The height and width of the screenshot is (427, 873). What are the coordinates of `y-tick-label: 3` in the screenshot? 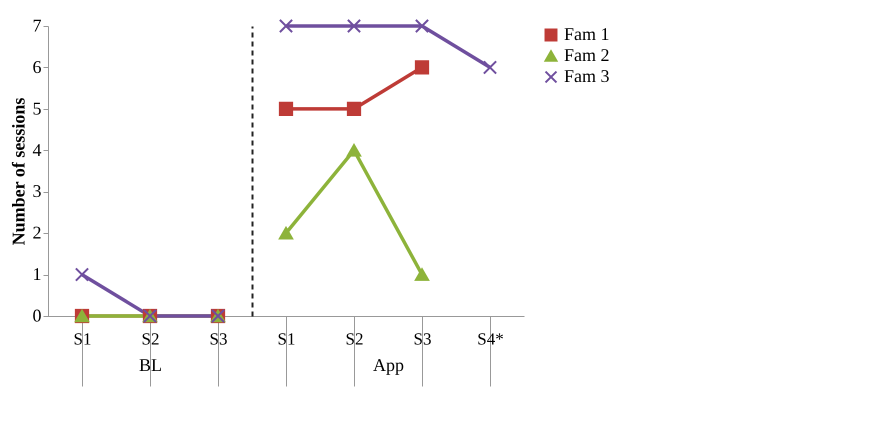 It's located at (37, 191).